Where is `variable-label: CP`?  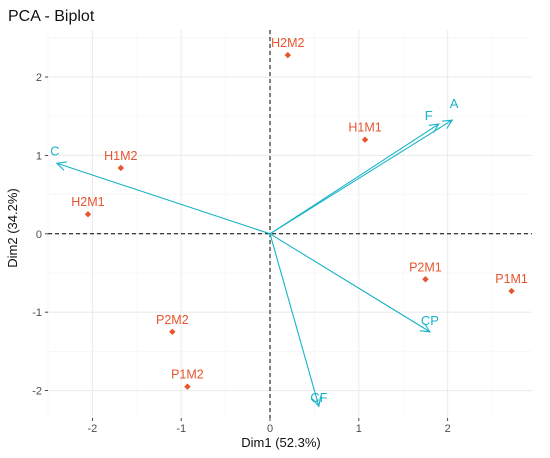
variable-label: CP is located at coordinates (430, 320).